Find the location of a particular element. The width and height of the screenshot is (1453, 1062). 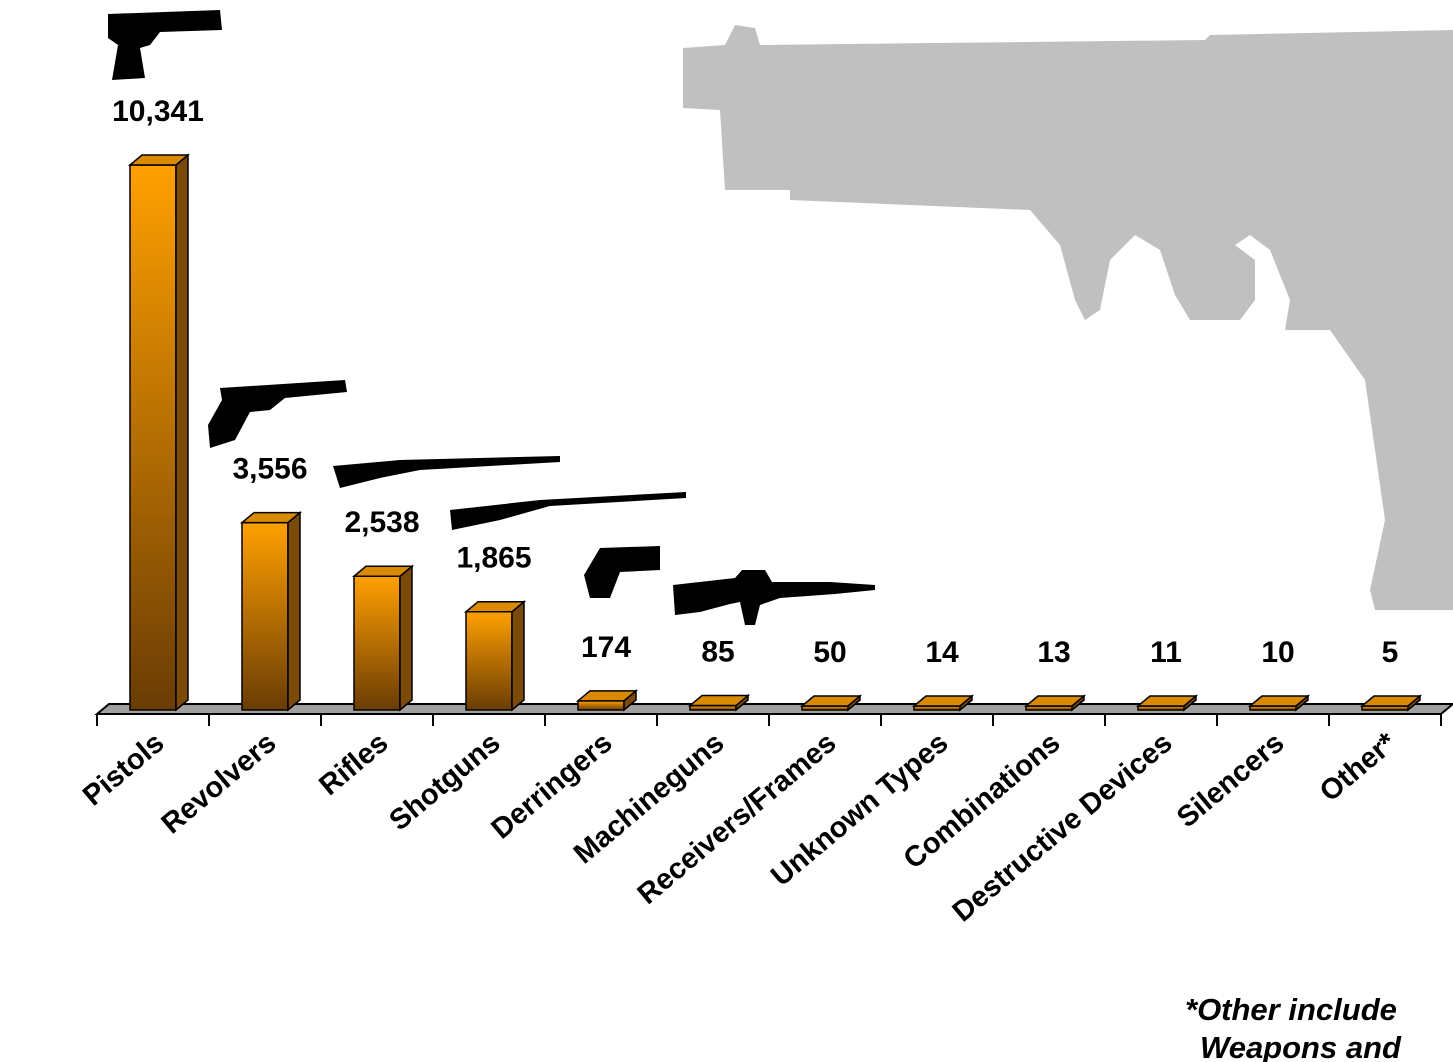

value-label: 11 is located at coordinates (1166, 652).